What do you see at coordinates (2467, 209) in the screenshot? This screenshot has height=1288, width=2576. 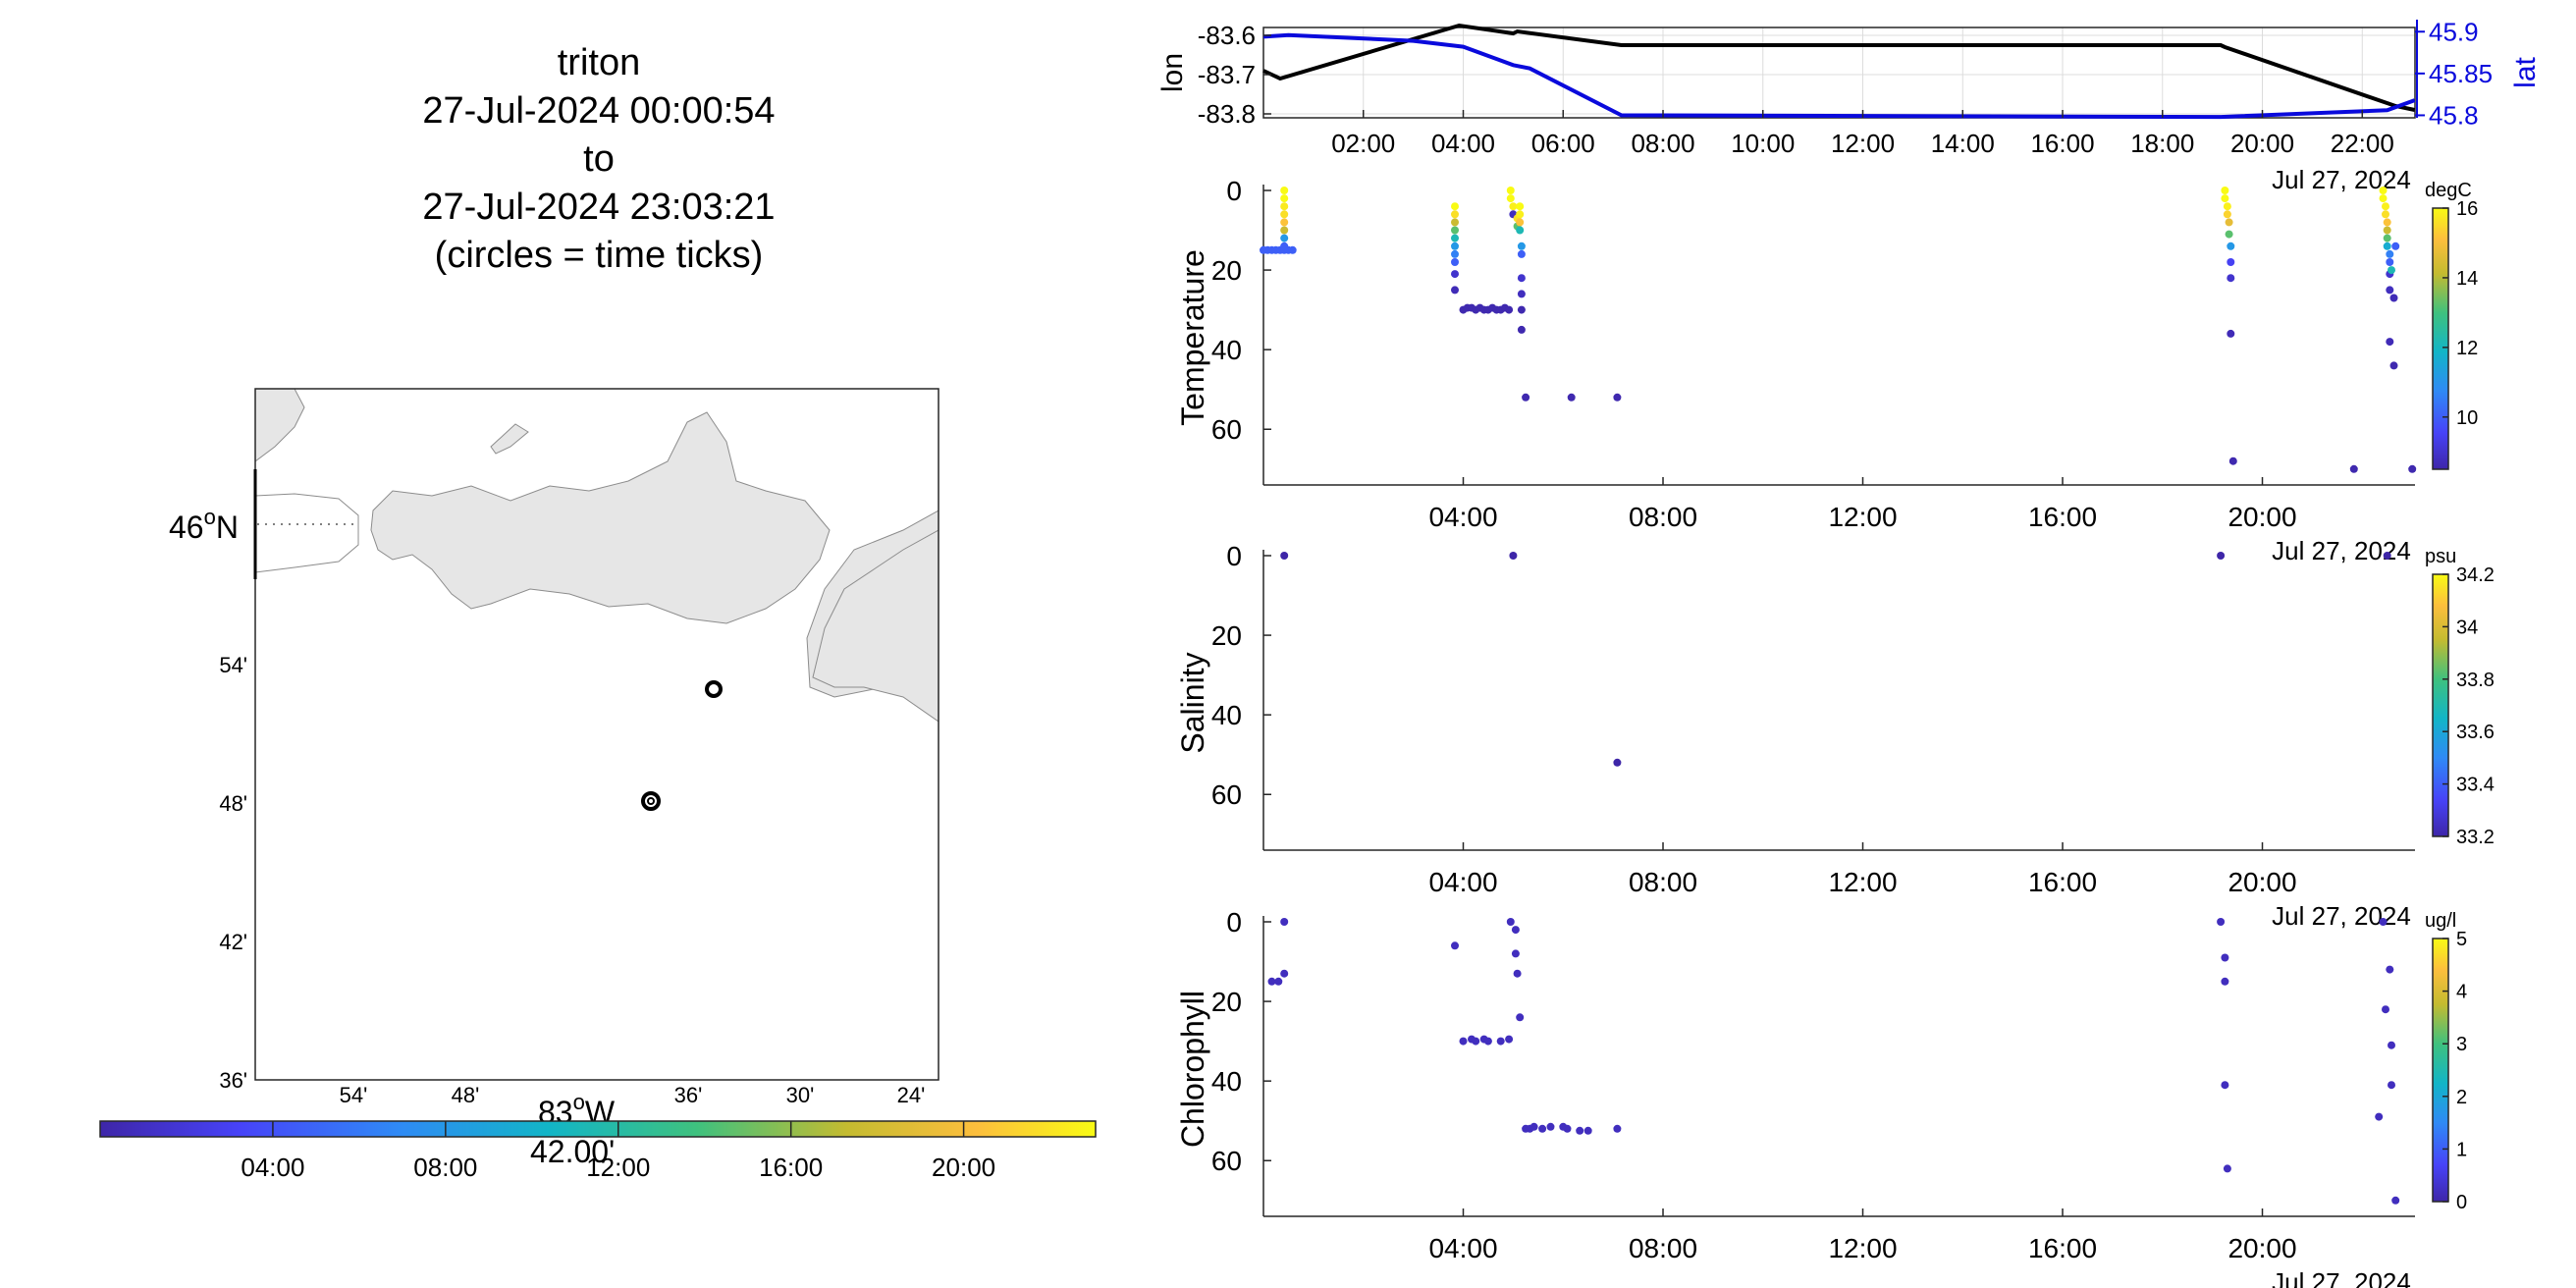 I see `colorbar-tick-label: 16` at bounding box center [2467, 209].